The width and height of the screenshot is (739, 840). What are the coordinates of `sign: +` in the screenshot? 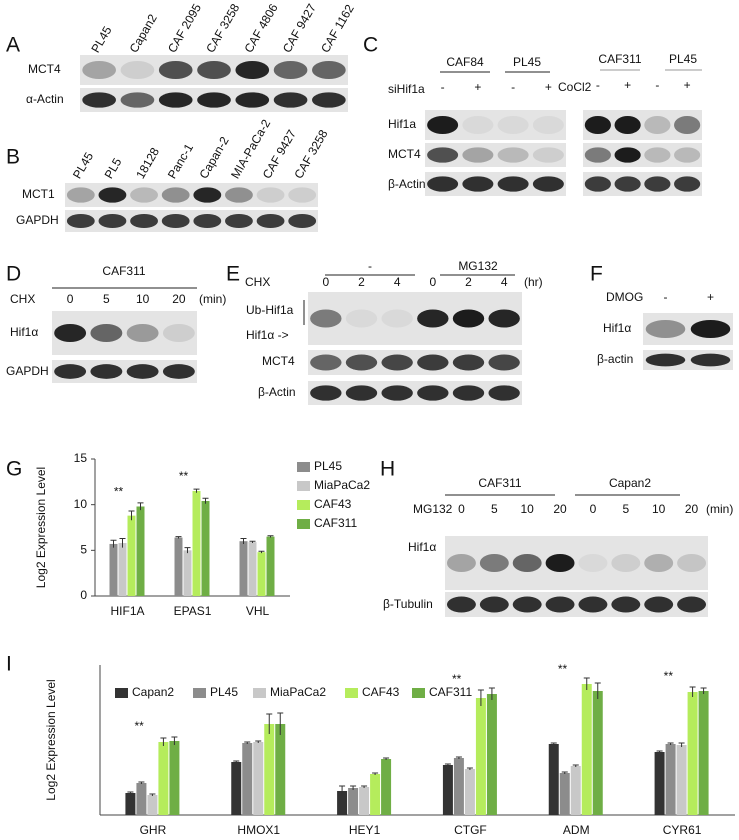 It's located at (548, 87).